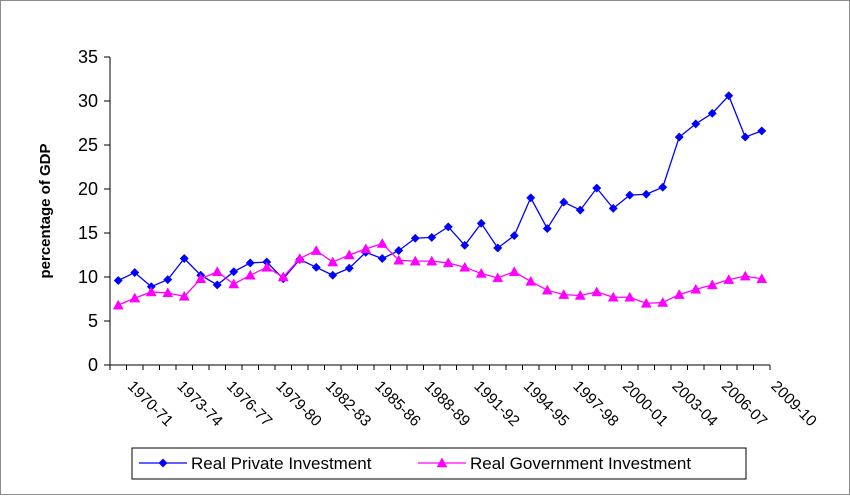 This screenshot has width=850, height=496. I want to click on series-government-investment, so click(440, 274).